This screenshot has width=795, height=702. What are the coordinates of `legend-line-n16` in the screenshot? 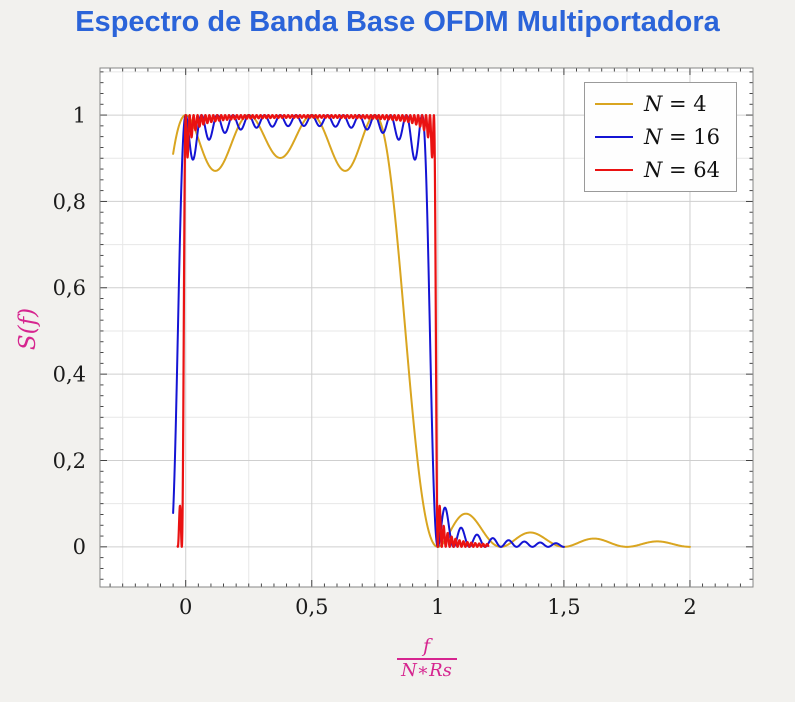 It's located at (613, 137).